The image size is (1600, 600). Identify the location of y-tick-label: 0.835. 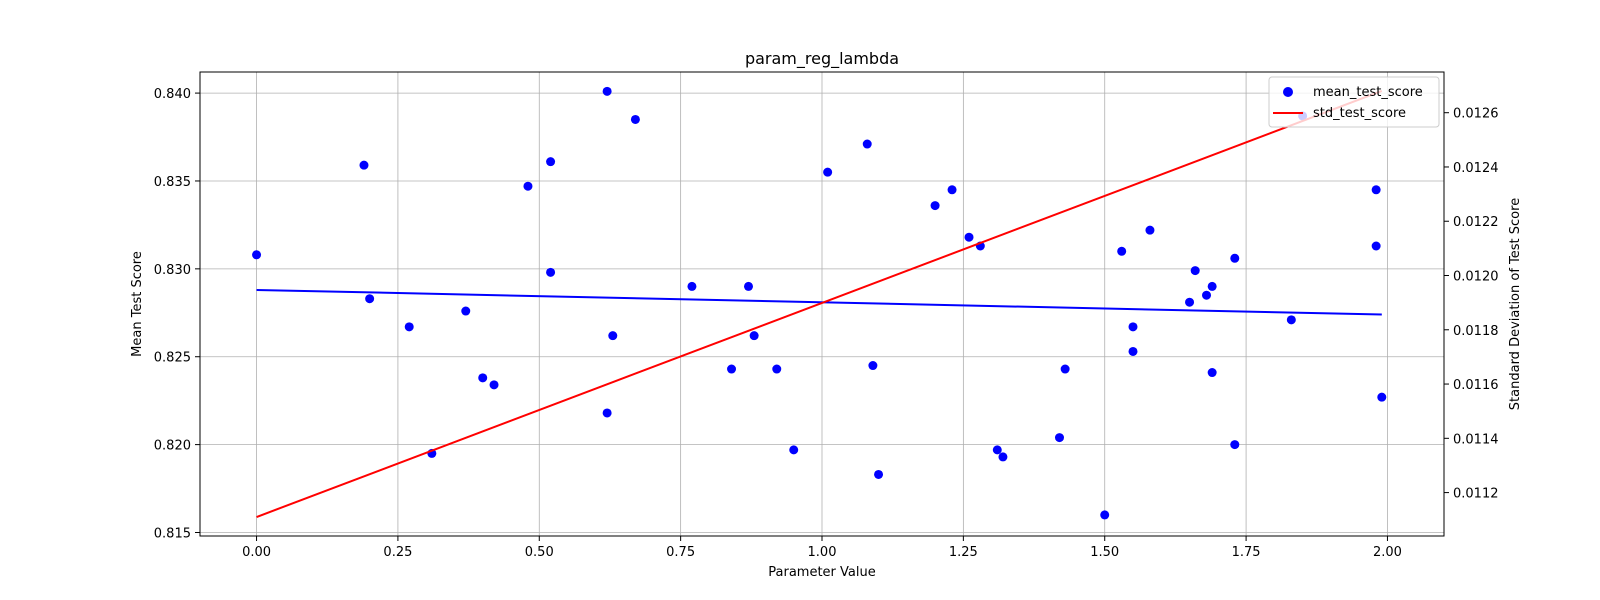
(172, 182).